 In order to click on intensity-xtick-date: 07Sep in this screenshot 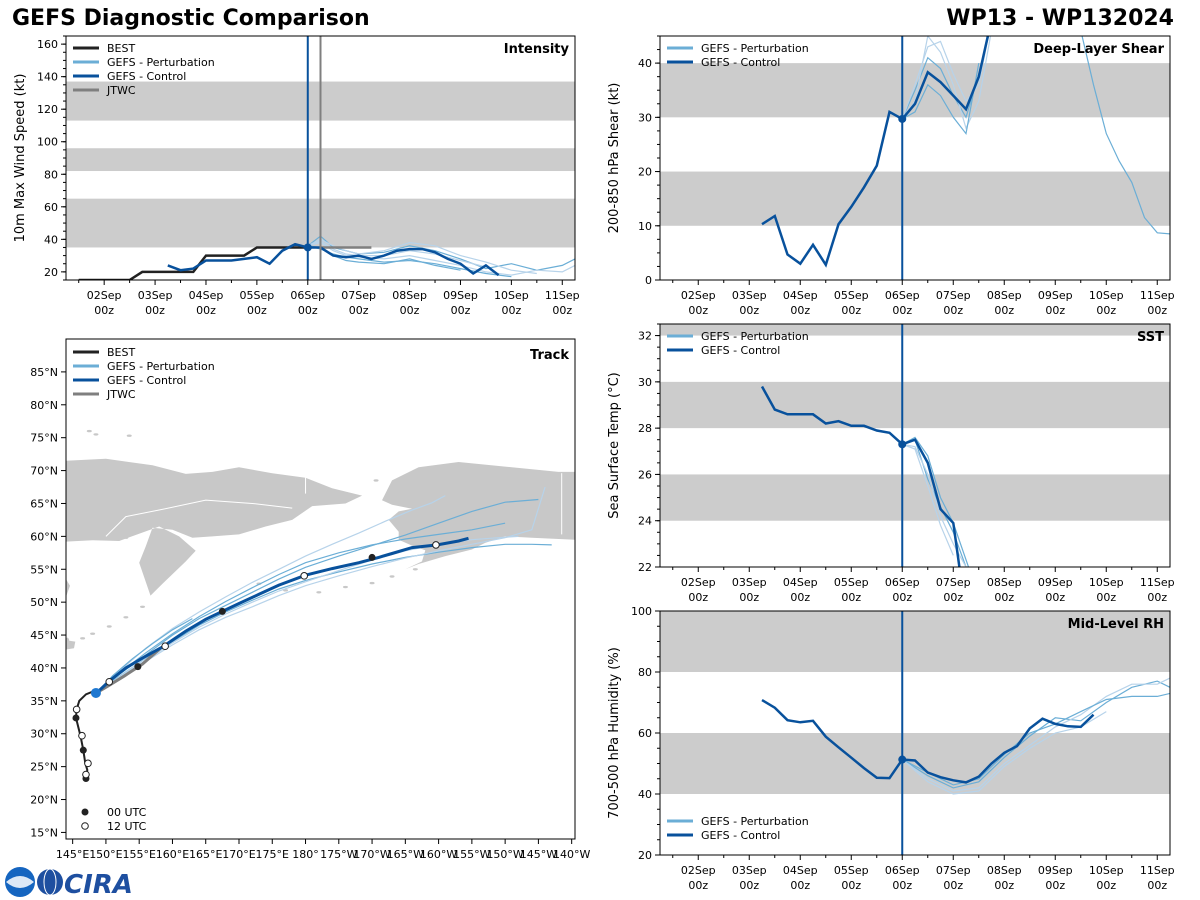, I will do `click(358, 295)`.